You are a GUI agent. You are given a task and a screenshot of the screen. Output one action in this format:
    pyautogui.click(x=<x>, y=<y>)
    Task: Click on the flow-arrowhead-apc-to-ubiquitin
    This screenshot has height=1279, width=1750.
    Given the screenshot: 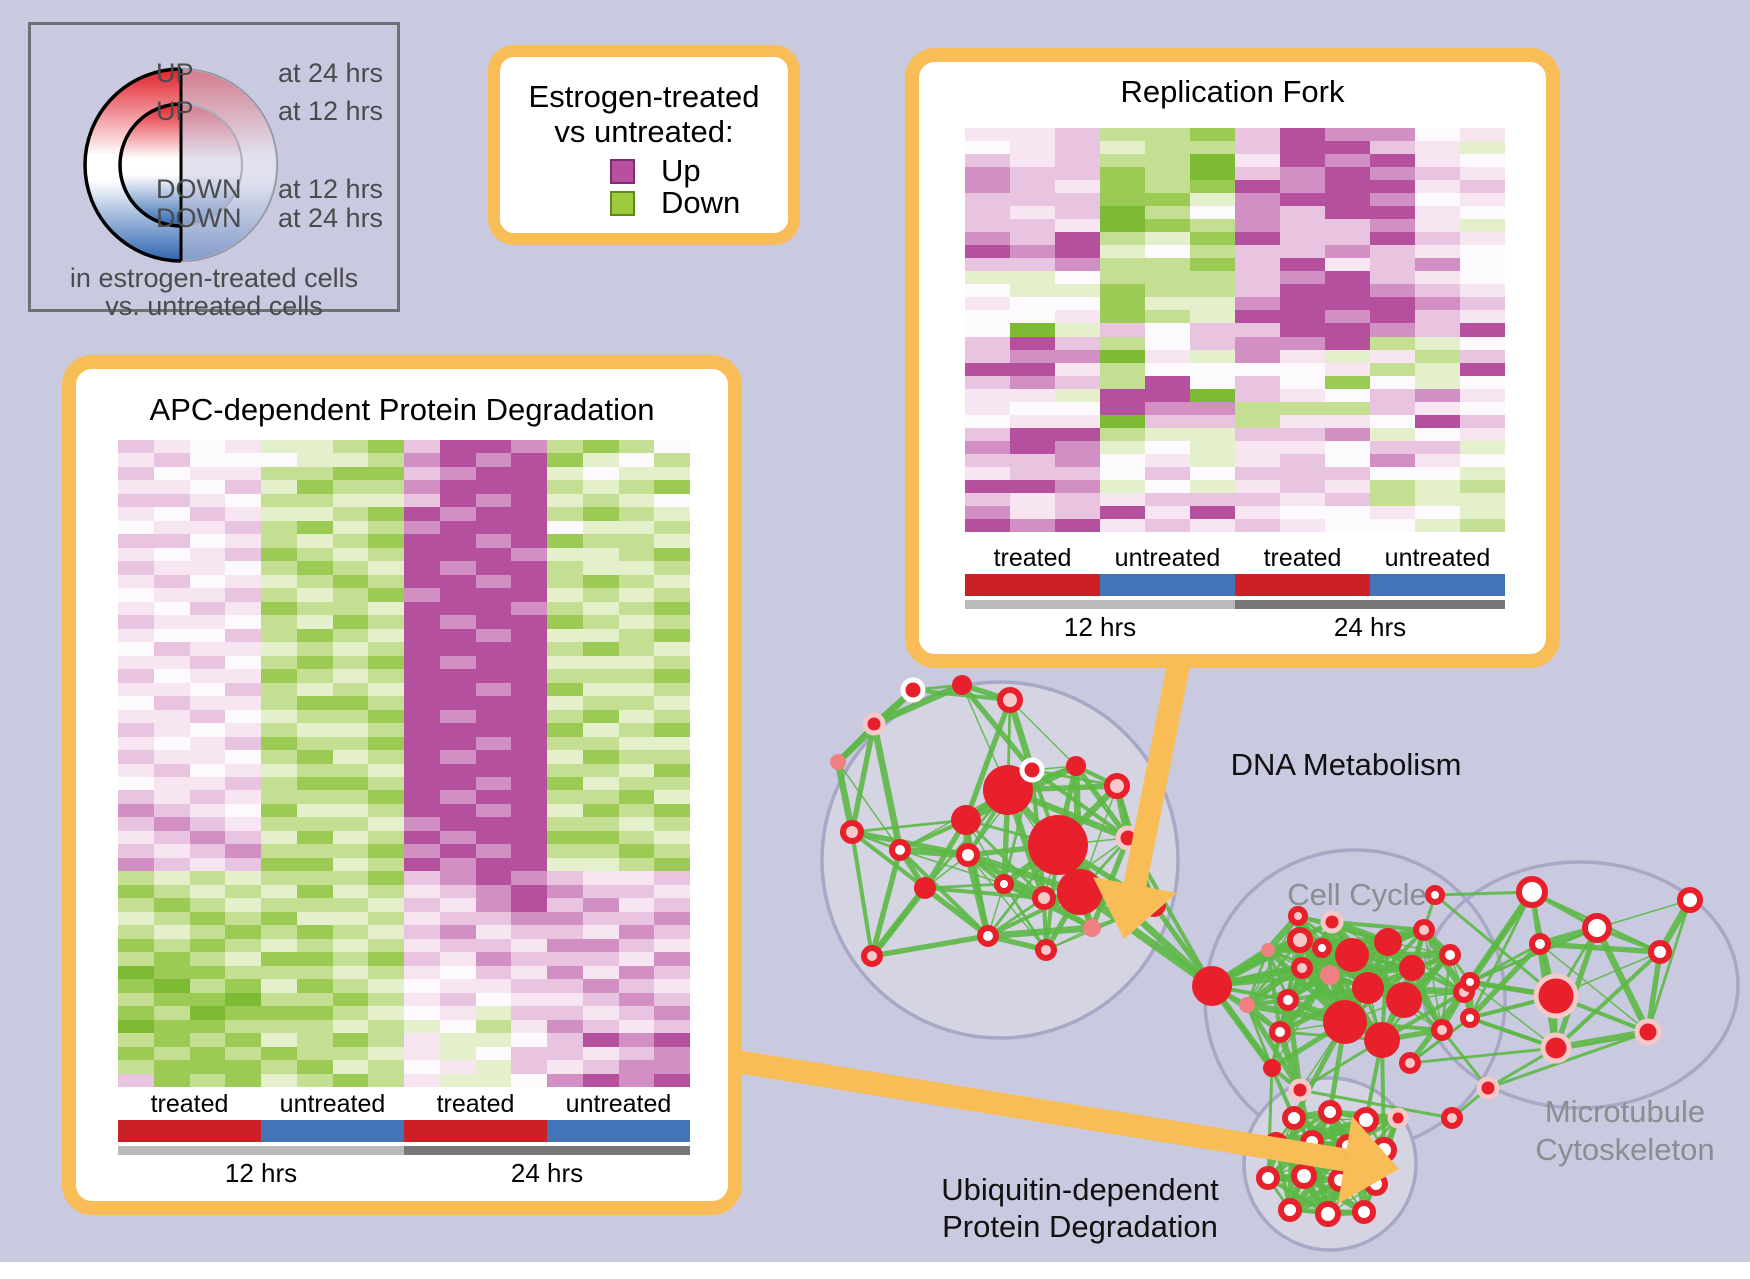 What is the action you would take?
    pyautogui.click(x=1368, y=1160)
    